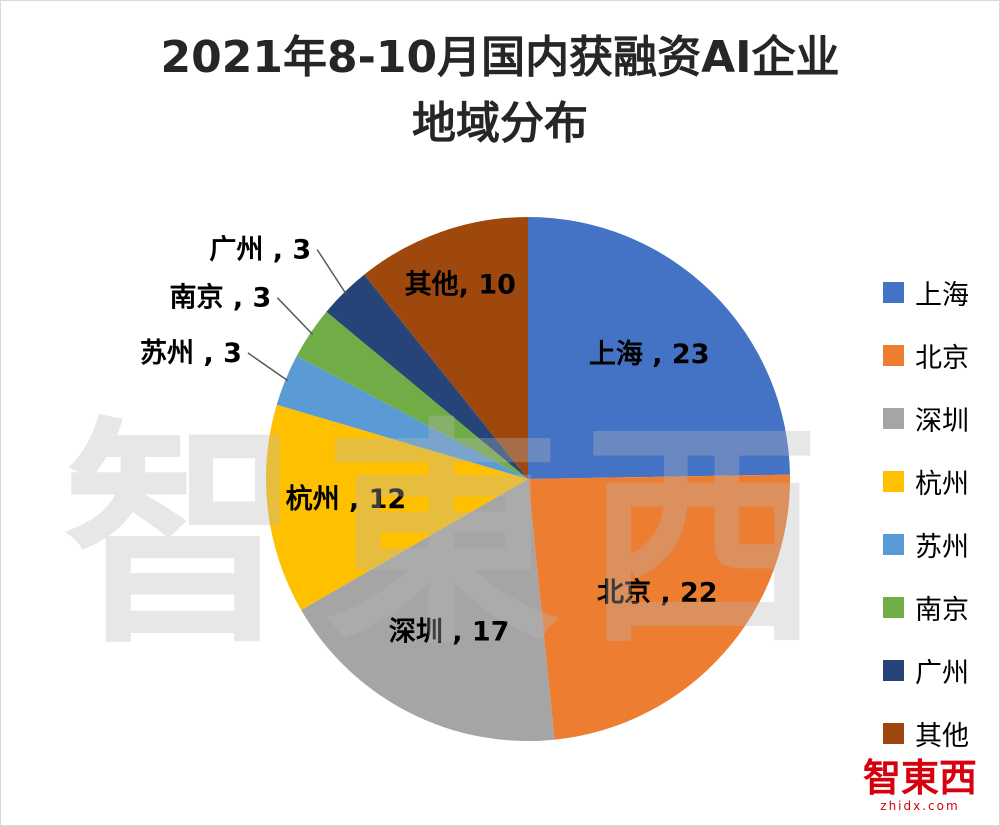 The width and height of the screenshot is (1000, 826). What do you see at coordinates (942, 421) in the screenshot?
I see `legend-label-深圳: 深圳` at bounding box center [942, 421].